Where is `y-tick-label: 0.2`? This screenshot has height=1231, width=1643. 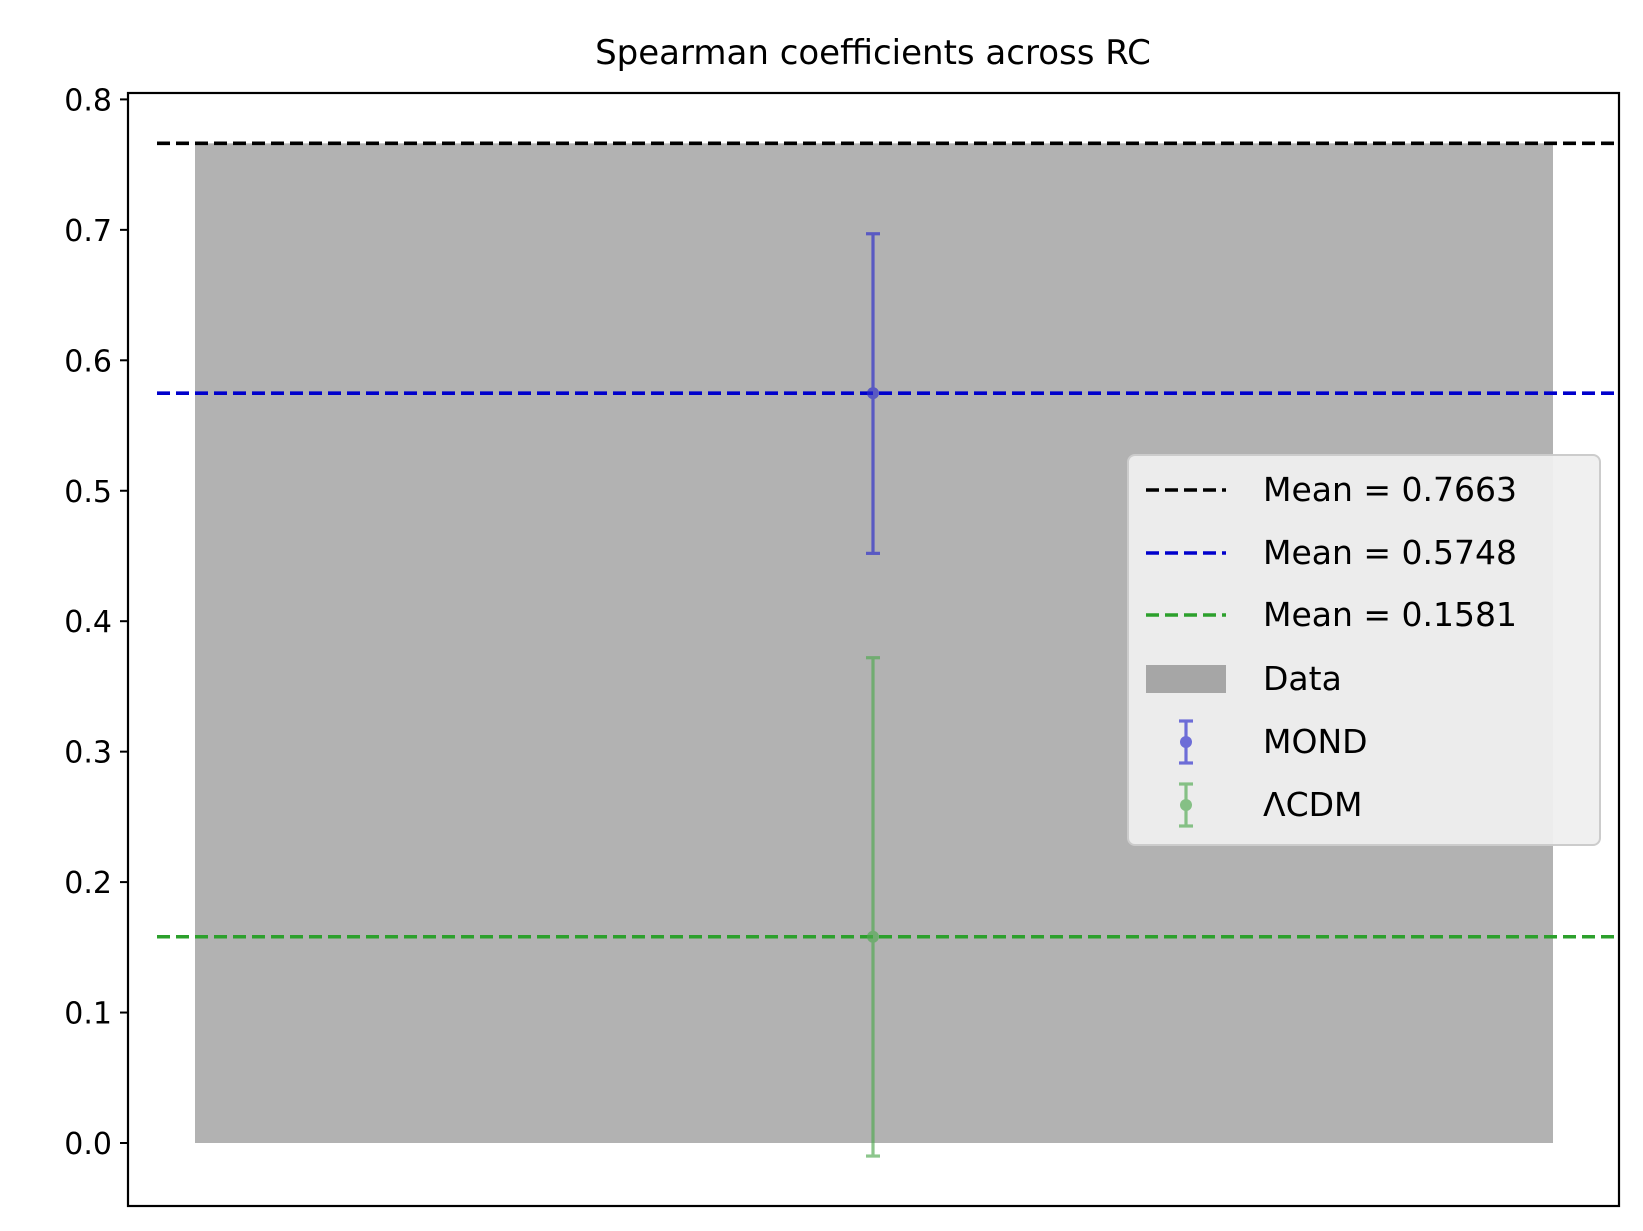
y-tick-label: 0.2 is located at coordinates (88, 883).